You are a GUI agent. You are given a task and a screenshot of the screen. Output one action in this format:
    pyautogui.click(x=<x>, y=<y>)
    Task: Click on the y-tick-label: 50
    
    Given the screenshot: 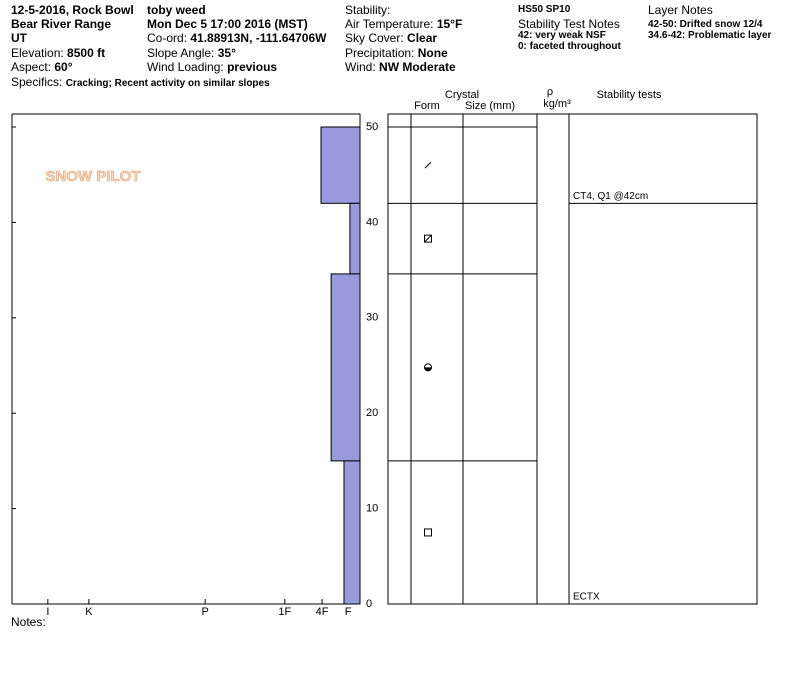 What is the action you would take?
    pyautogui.click(x=372, y=127)
    